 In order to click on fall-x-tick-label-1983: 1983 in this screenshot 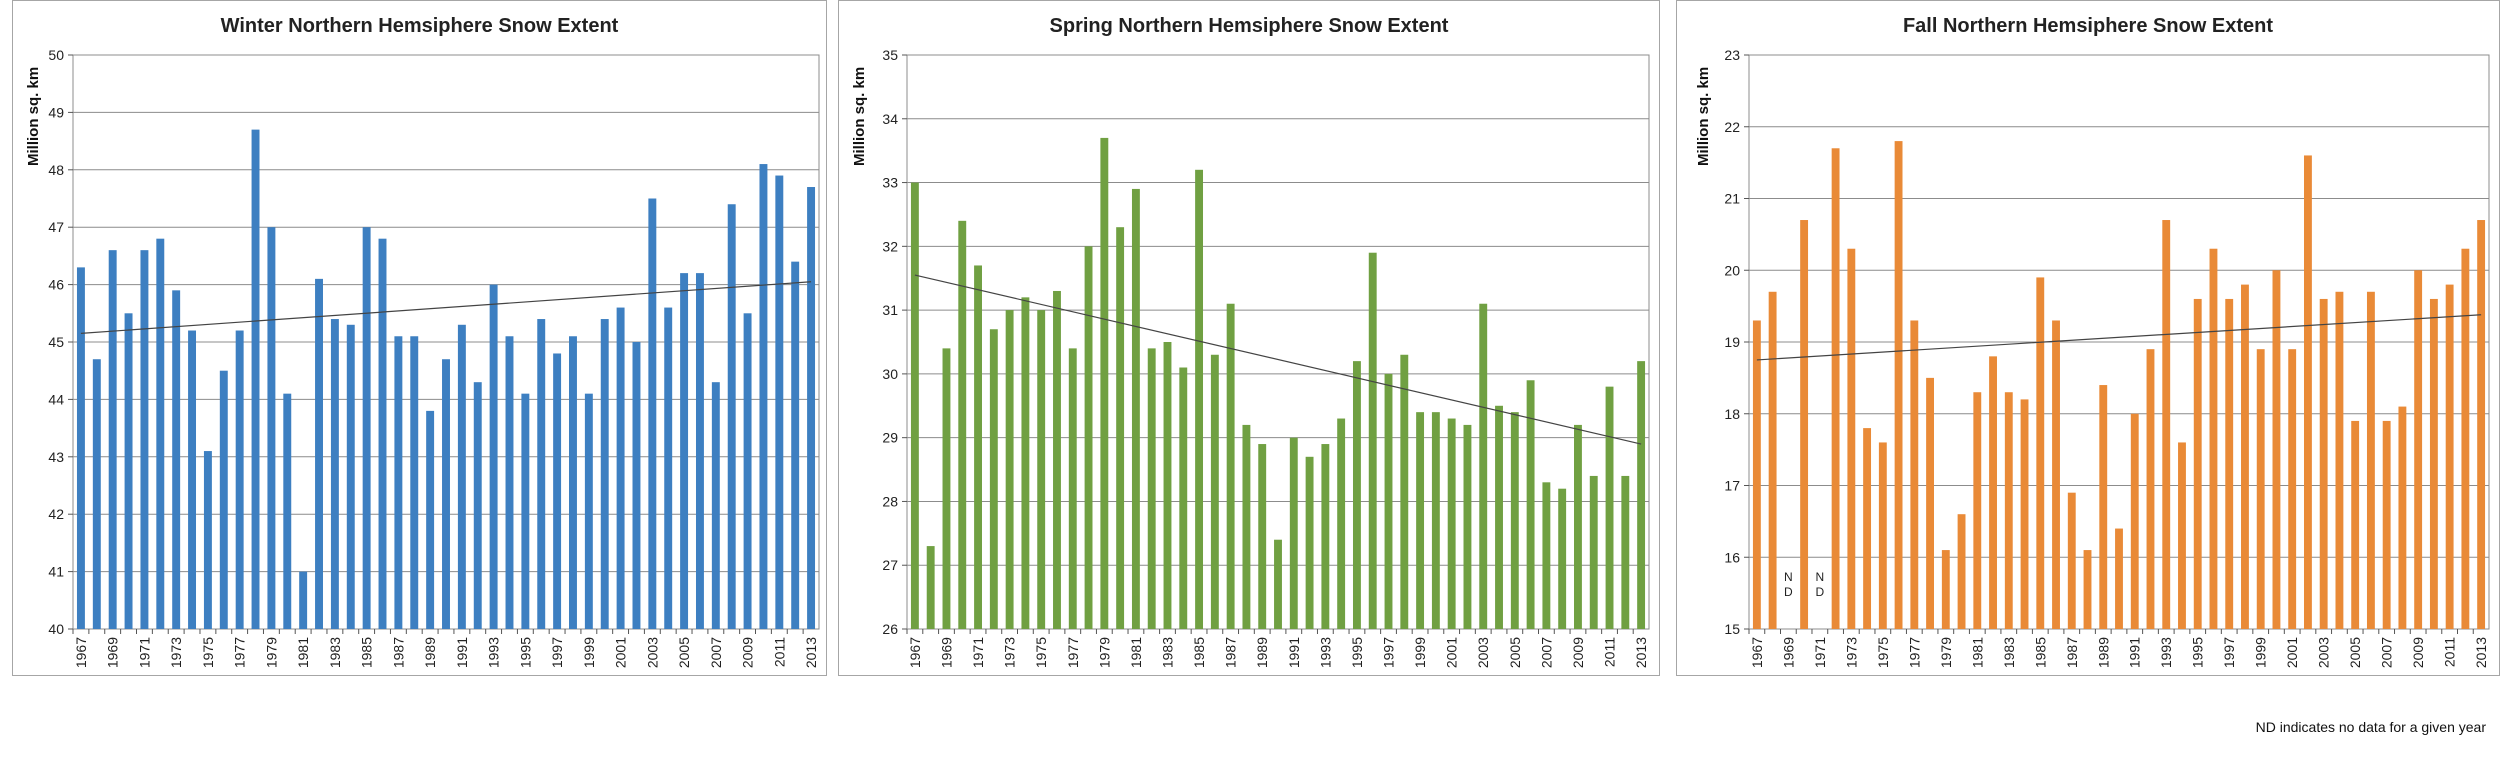, I will do `click(2009, 652)`.